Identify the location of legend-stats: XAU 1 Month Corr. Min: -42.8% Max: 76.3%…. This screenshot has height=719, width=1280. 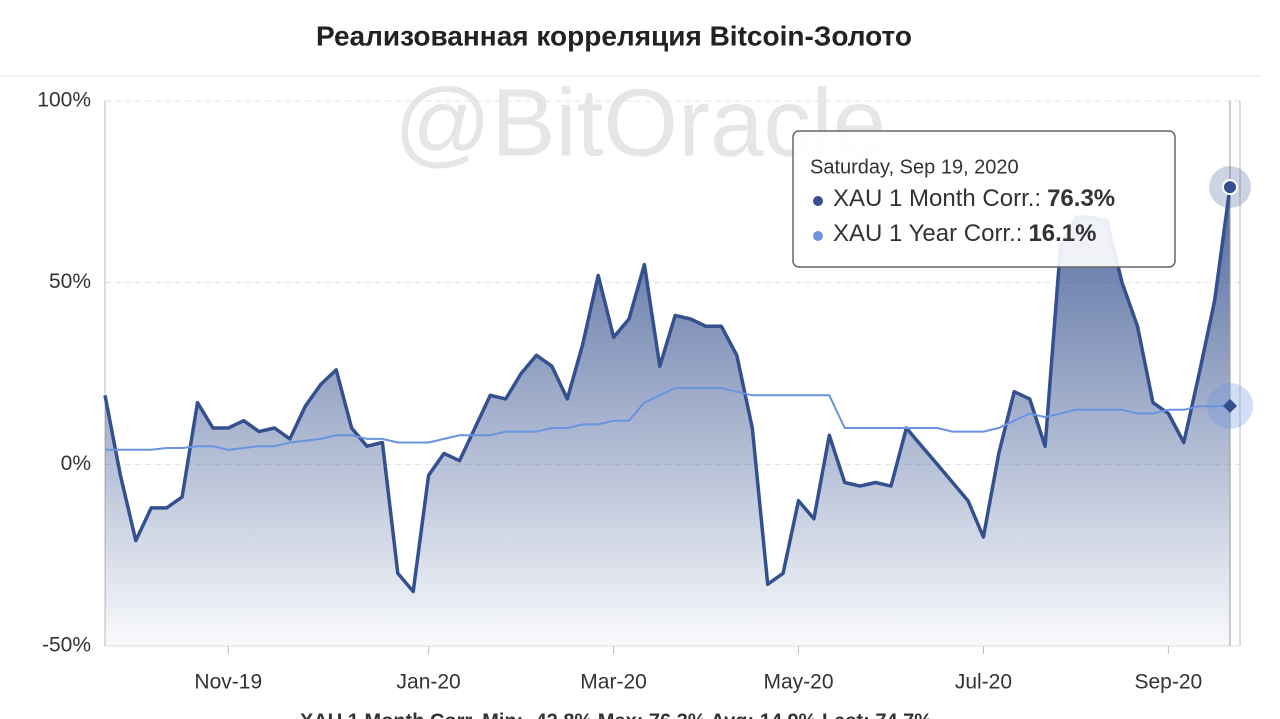
(616, 714).